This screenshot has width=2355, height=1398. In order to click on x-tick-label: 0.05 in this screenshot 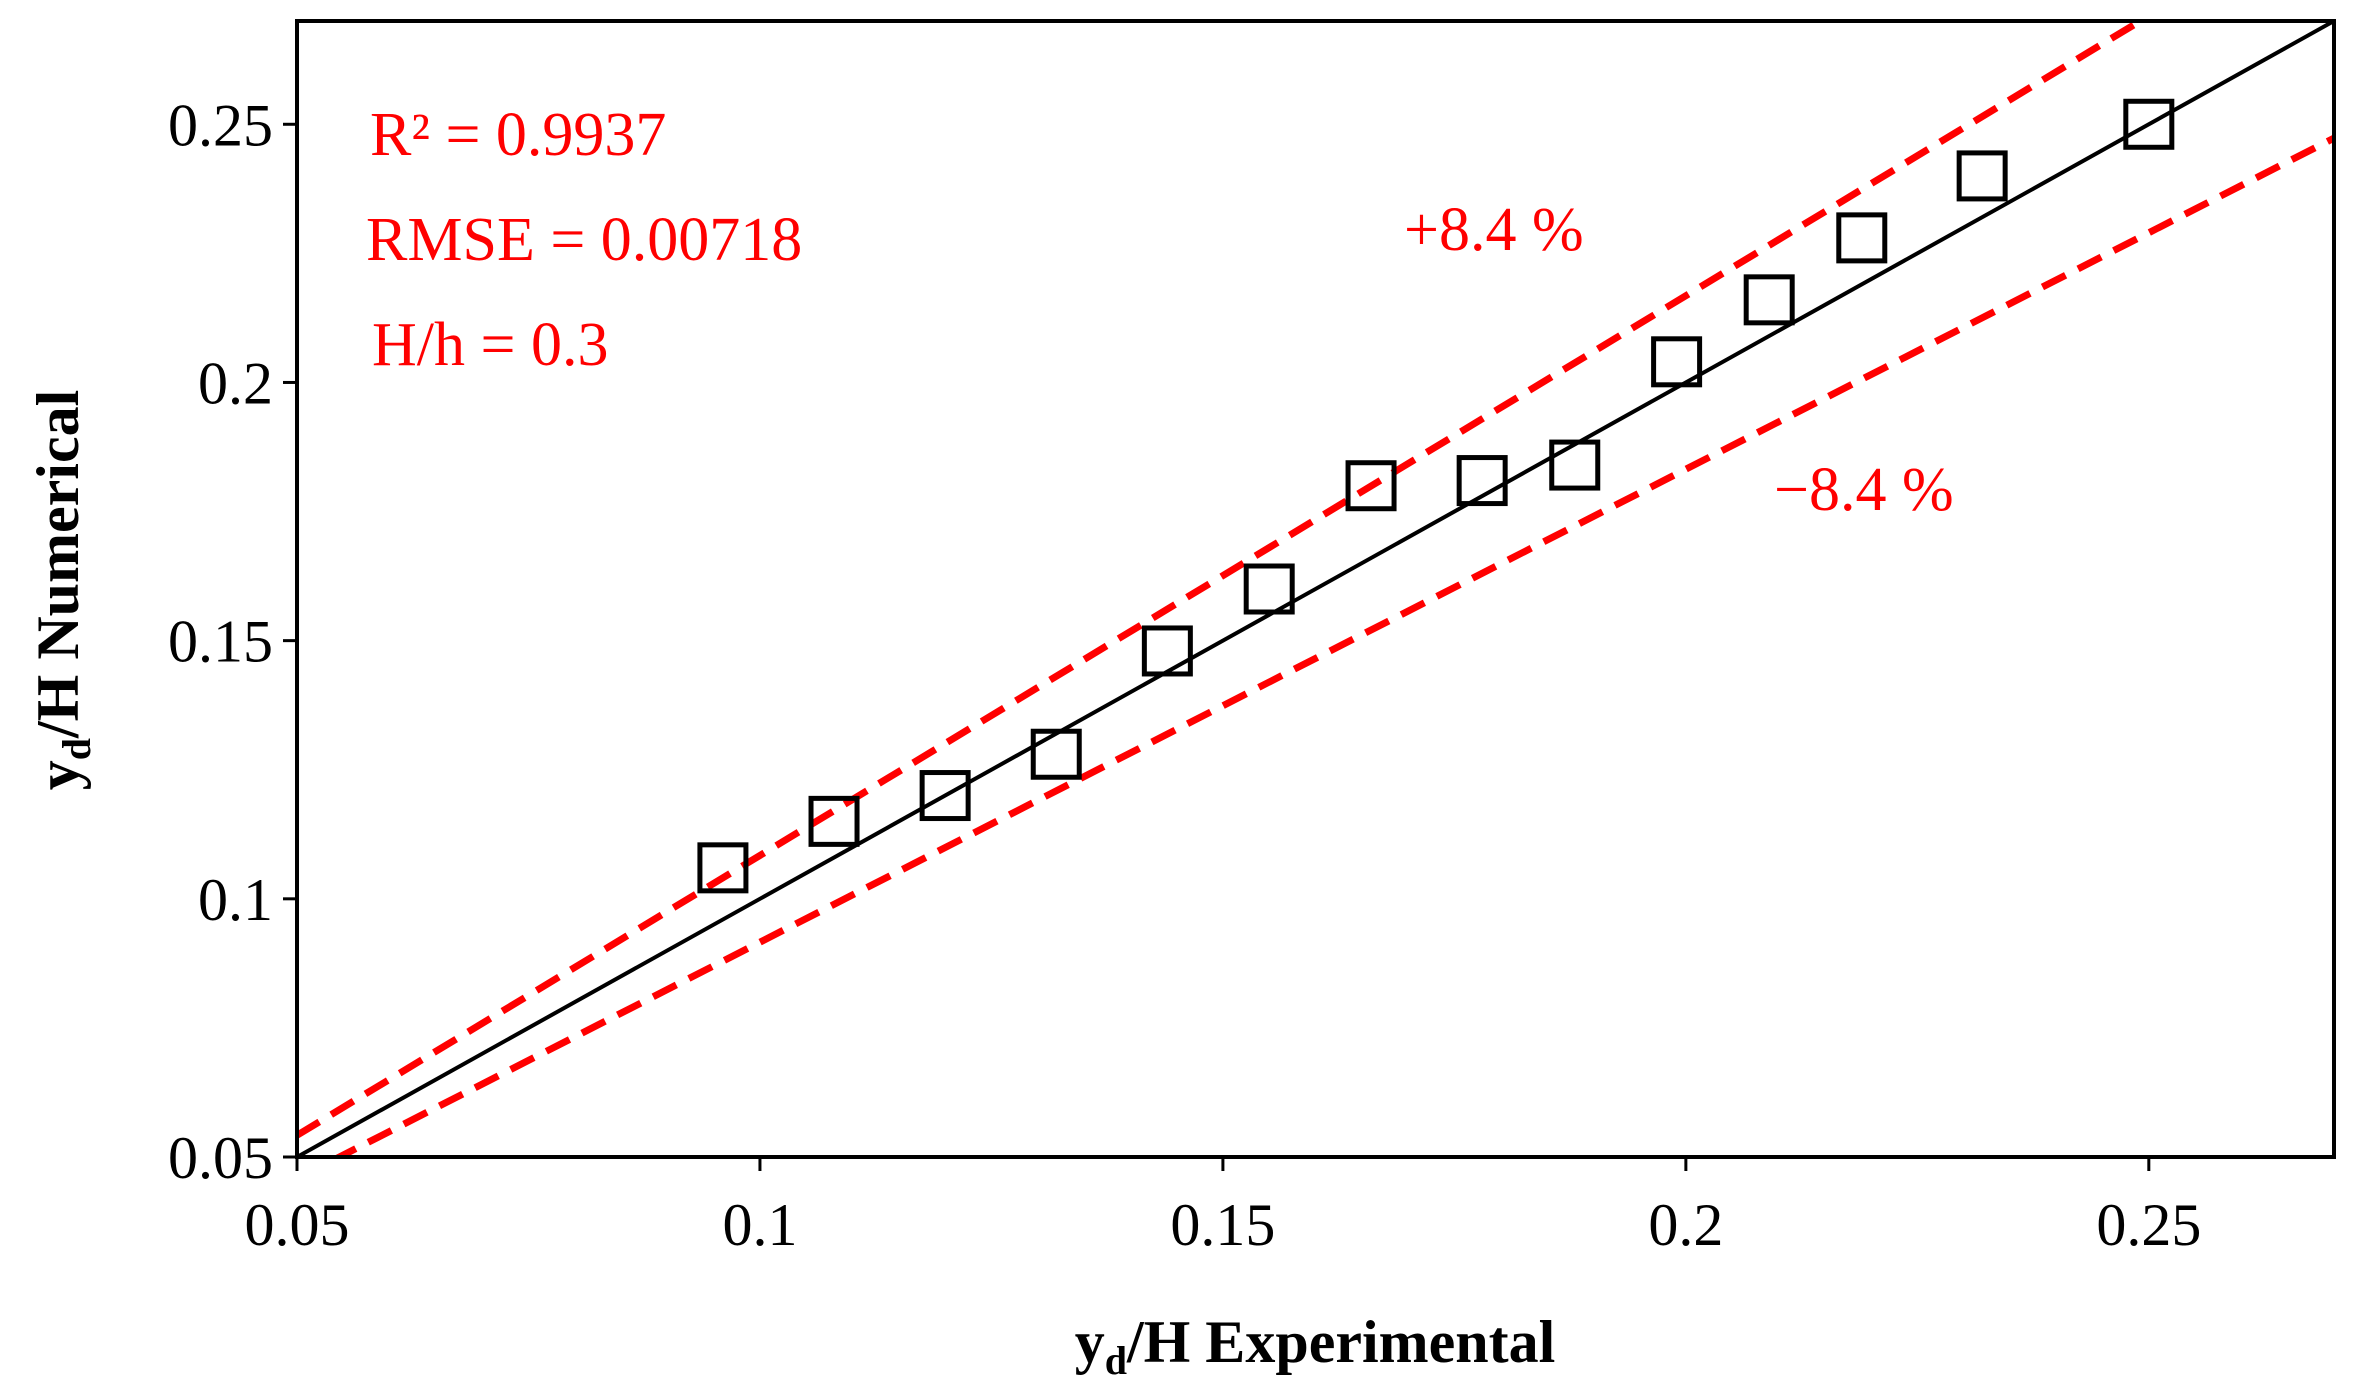, I will do `click(297, 1225)`.